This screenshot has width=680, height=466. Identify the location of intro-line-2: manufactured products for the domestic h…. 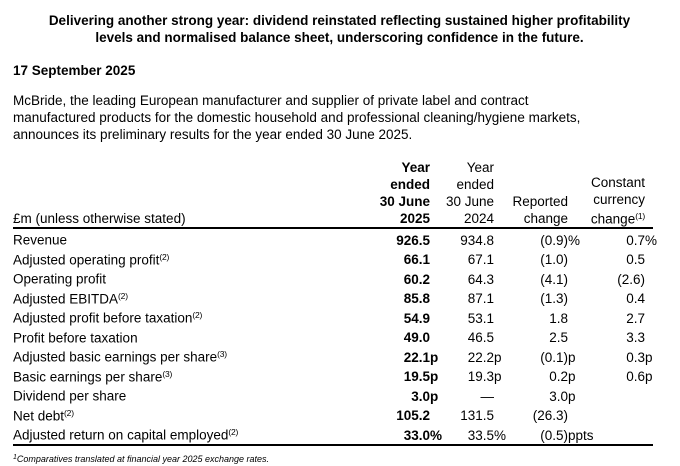
(297, 117).